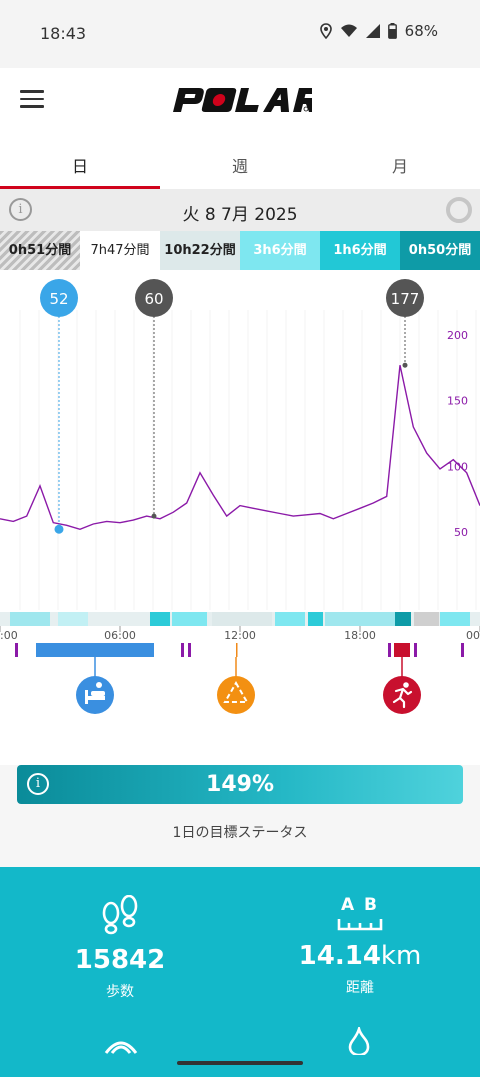 The image size is (480, 1077). What do you see at coordinates (457, 335) in the screenshot?
I see `y-tick-label: 200` at bounding box center [457, 335].